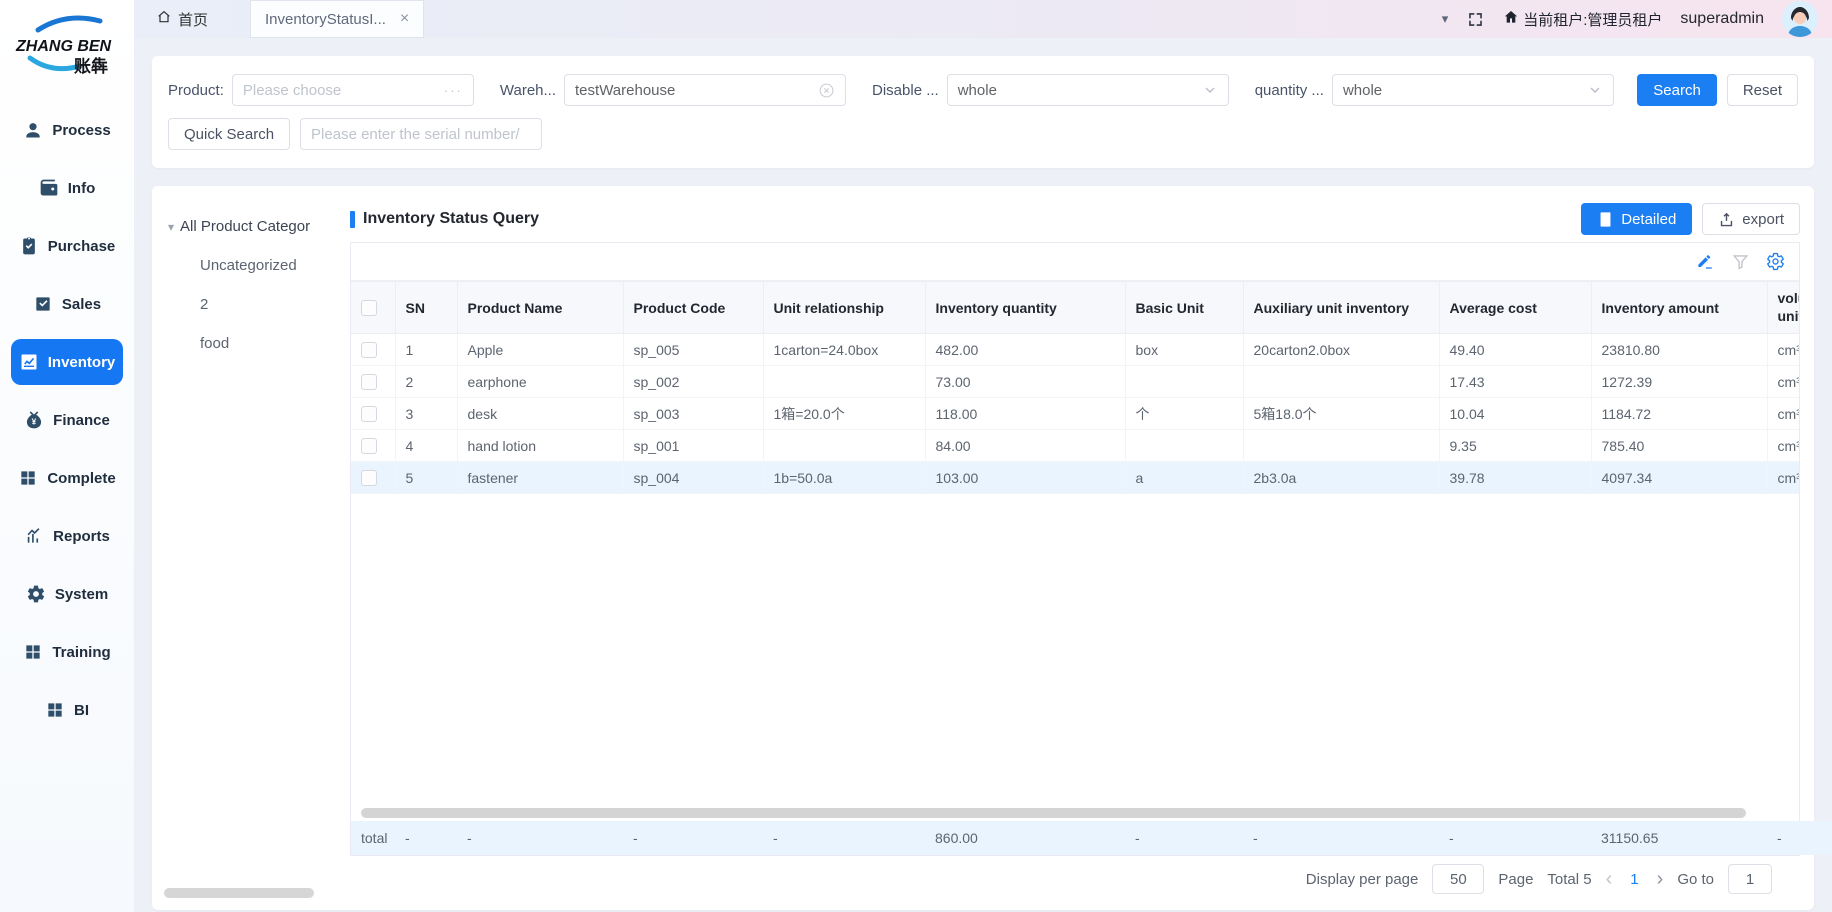 This screenshot has width=1832, height=912. I want to click on topbar-right: ▾ 当前租户:管理员租户 superadmin, so click(1637, 19).